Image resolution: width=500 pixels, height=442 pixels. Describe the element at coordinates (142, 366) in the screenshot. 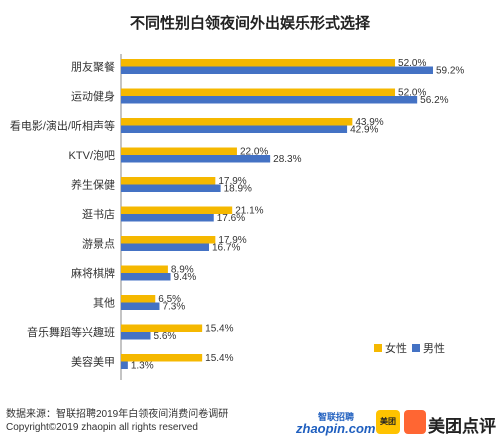

I see `data-label-male: 1.3%` at that location.